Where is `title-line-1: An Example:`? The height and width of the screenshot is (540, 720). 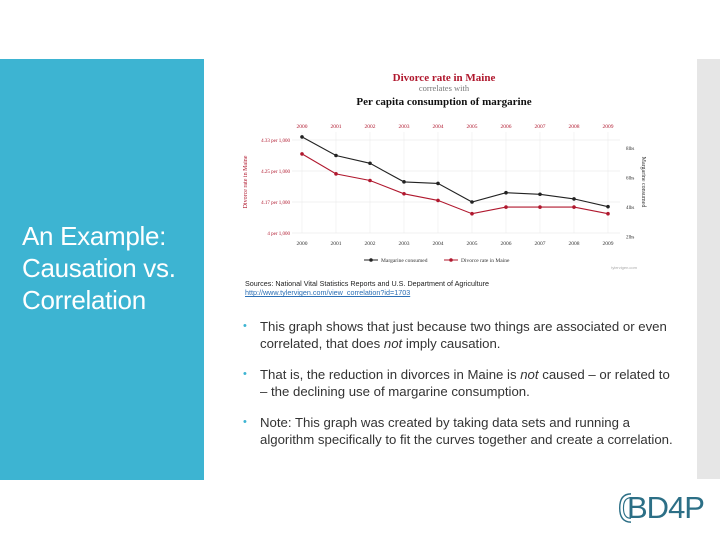 title-line-1: An Example: is located at coordinates (94, 236).